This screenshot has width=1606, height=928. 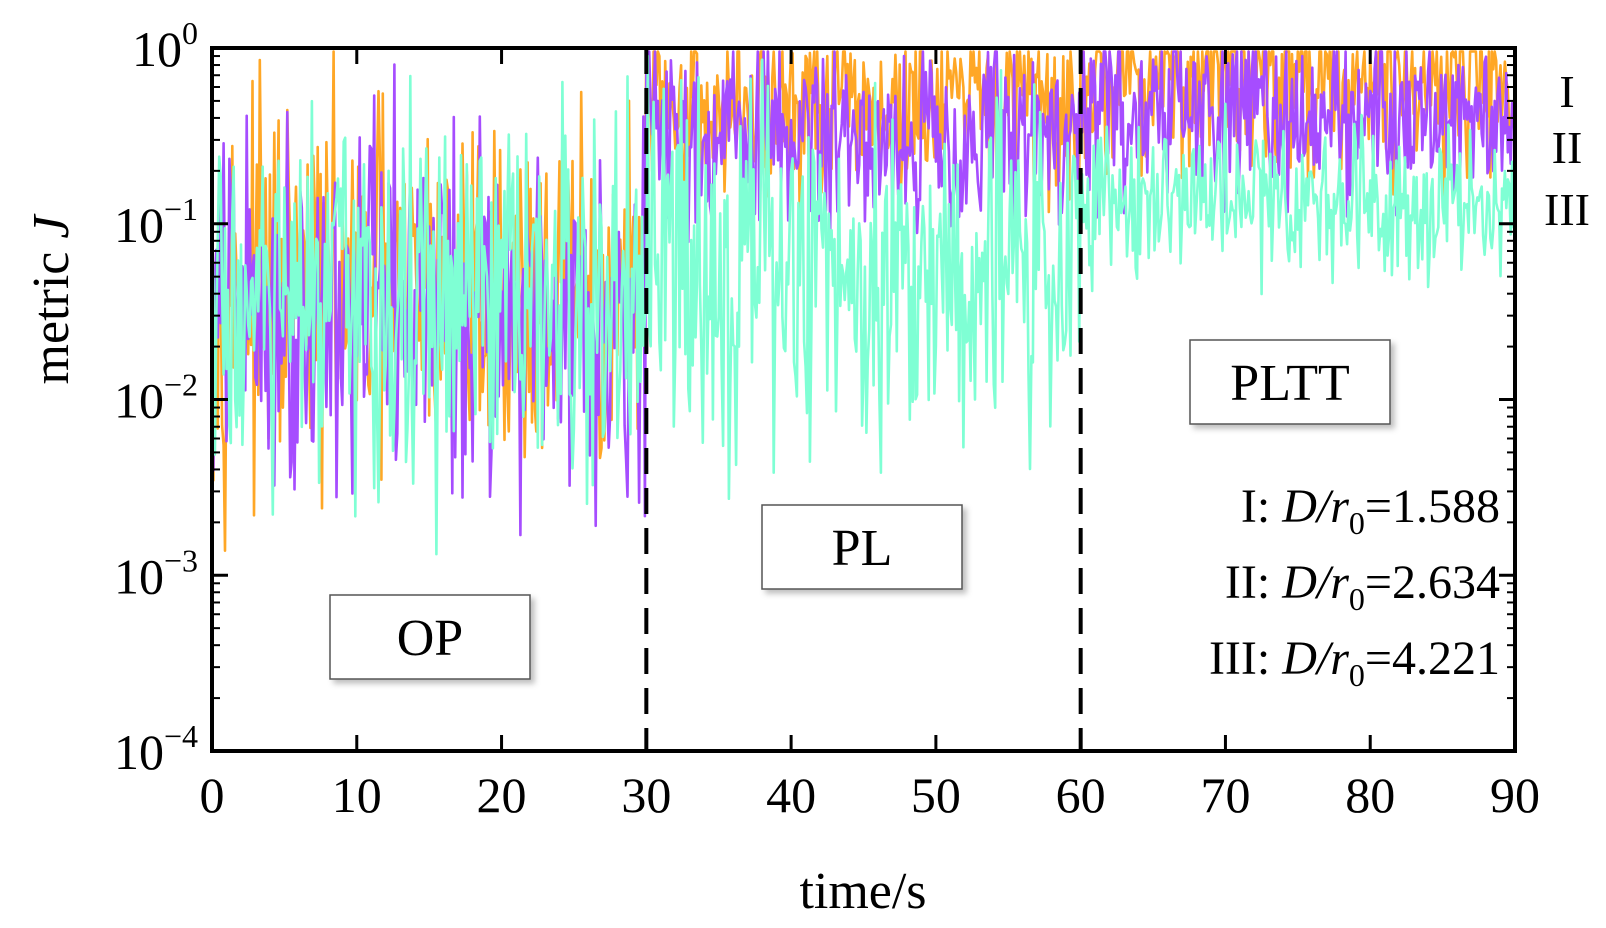 I want to click on phase-box-op: OP, so click(x=430, y=637).